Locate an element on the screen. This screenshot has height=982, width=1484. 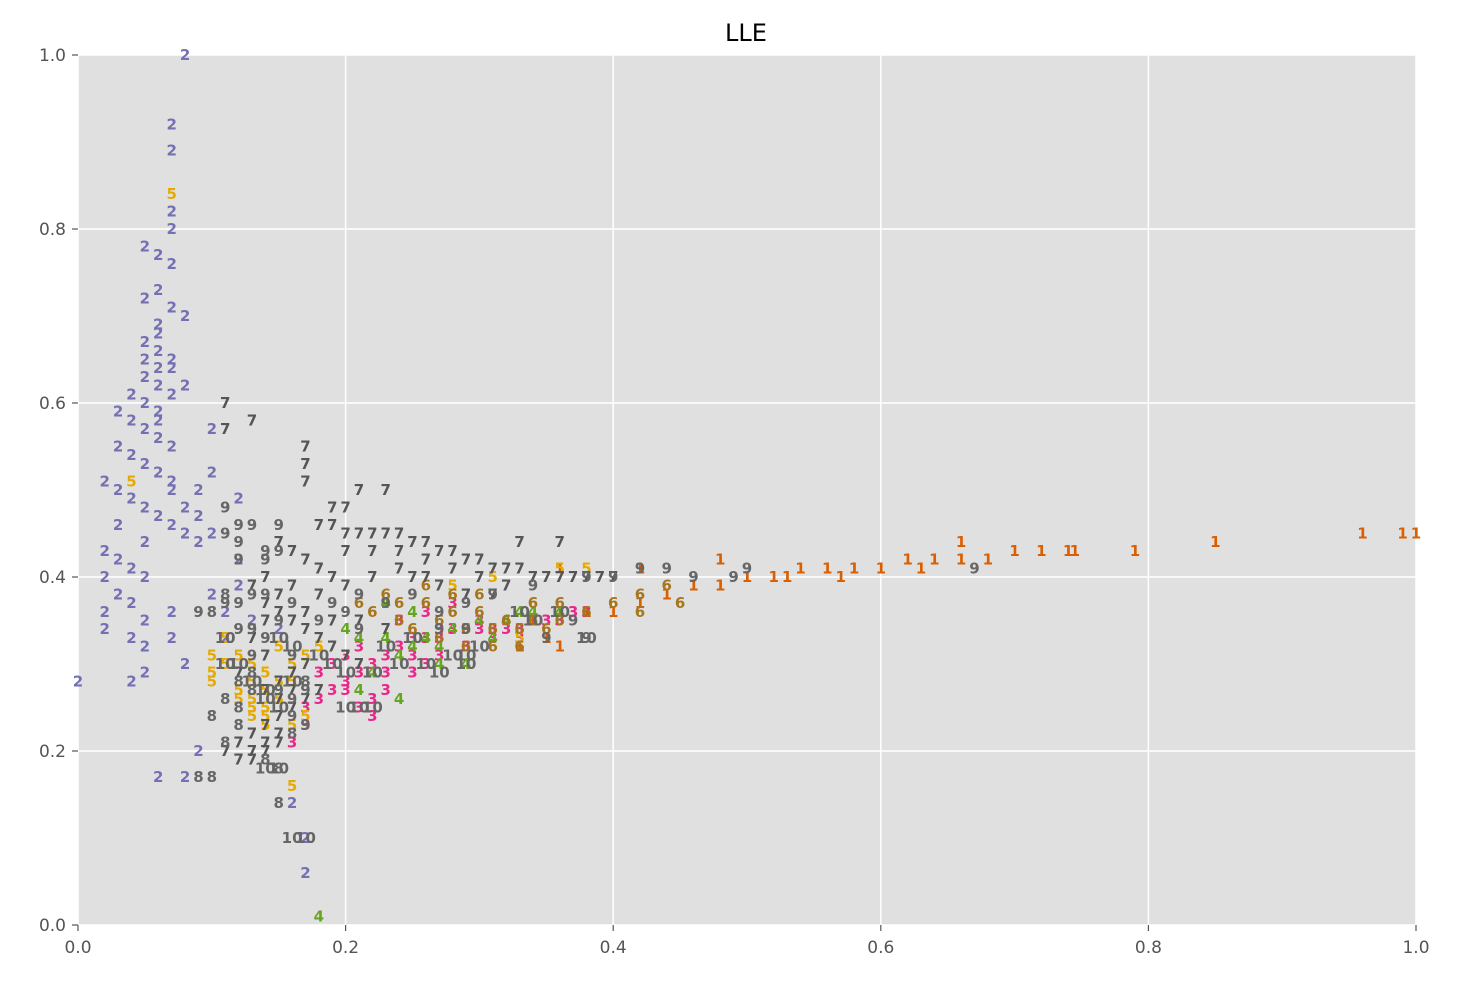
x-axis: 0.0 0.2 0.4 0.6 0.8 1.0 is located at coordinates (747, 941).